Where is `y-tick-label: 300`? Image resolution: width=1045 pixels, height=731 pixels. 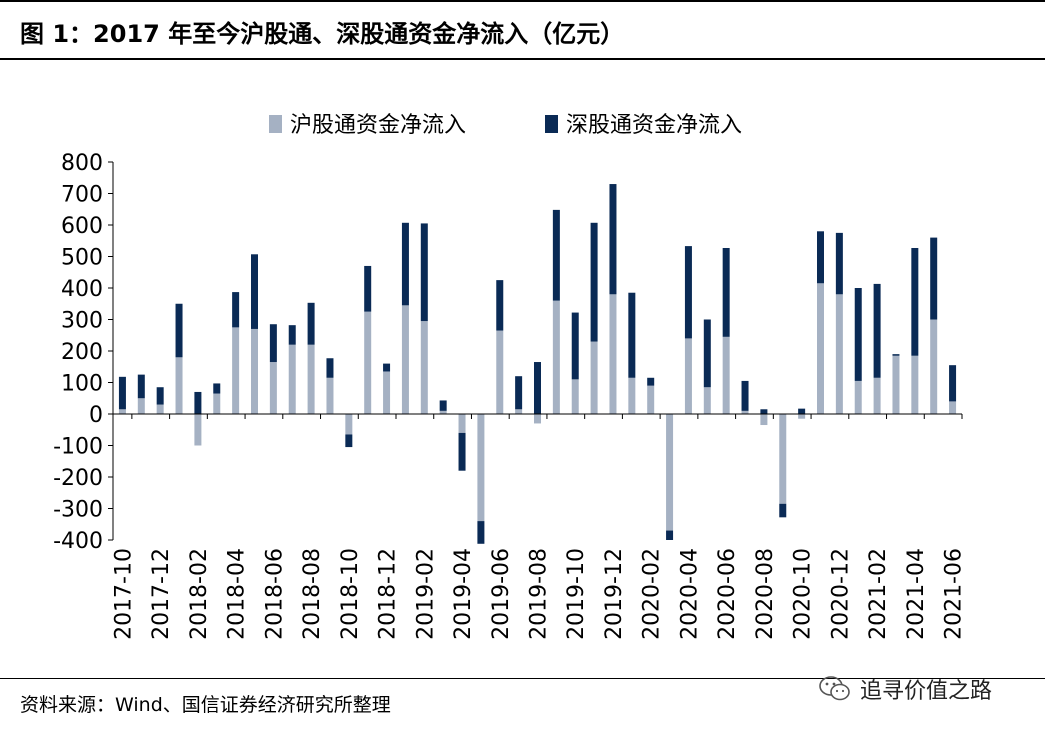
y-tick-label: 300 is located at coordinates (82, 321).